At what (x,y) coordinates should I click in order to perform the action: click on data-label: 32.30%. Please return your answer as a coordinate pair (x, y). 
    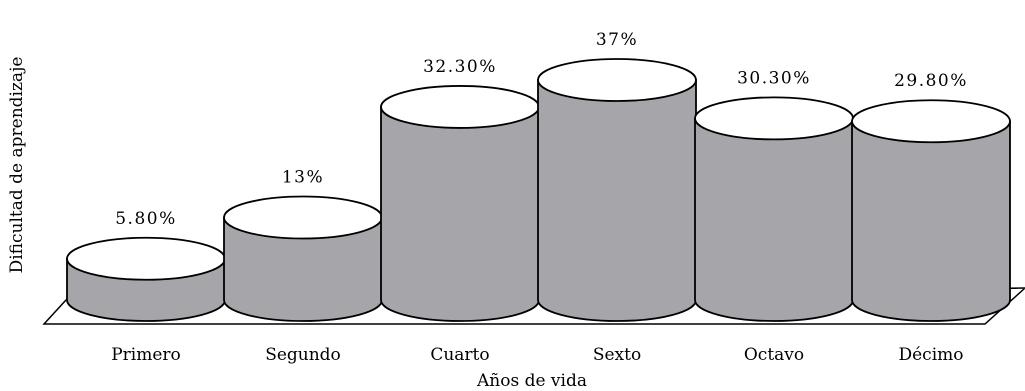
    Looking at the image, I should click on (460, 67).